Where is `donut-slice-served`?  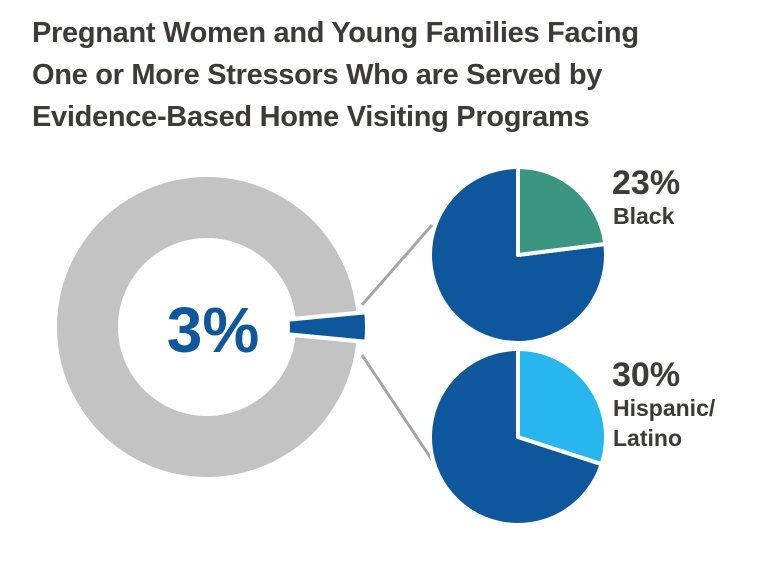
donut-slice-served is located at coordinates (327, 327).